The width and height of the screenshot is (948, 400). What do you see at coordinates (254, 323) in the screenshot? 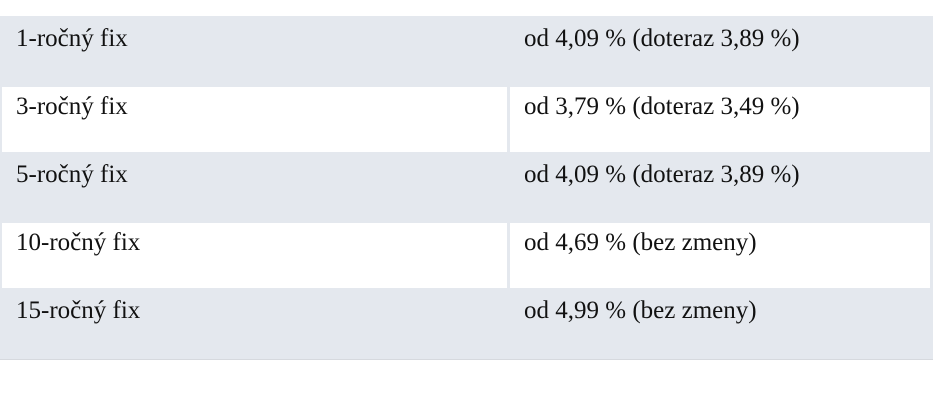
I see `term-cell: 15-ročný fix` at bounding box center [254, 323].